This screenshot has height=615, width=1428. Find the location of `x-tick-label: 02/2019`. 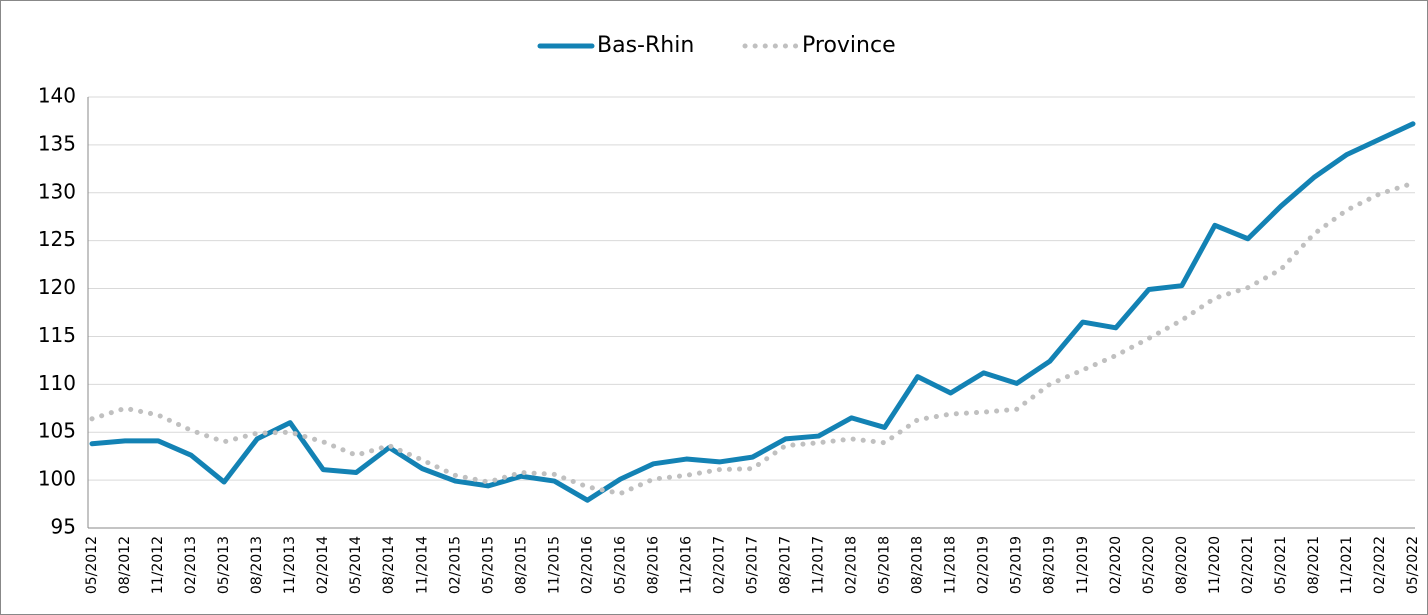

x-tick-label: 02/2019 is located at coordinates (984, 565).